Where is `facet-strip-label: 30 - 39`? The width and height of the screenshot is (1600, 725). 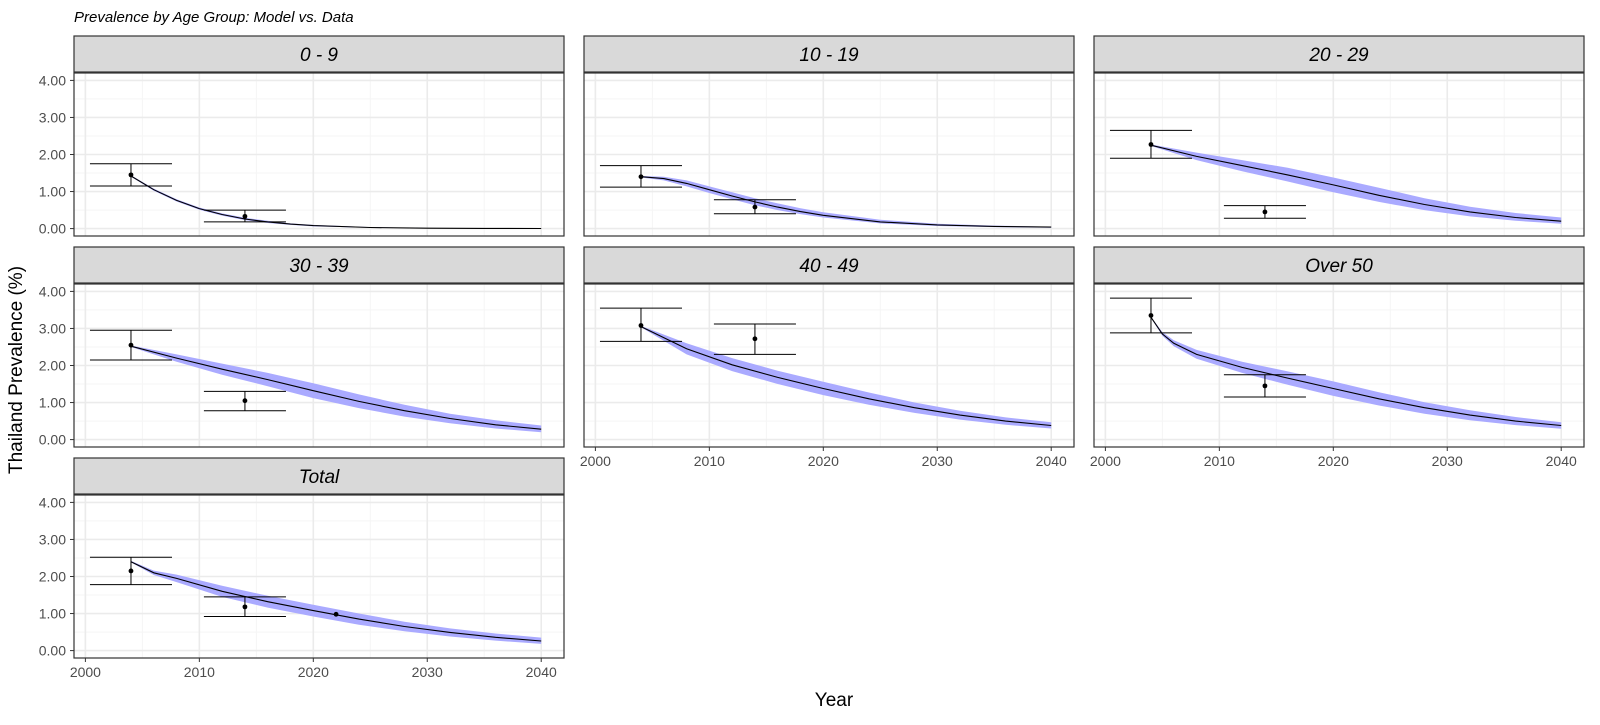 facet-strip-label: 30 - 39 is located at coordinates (319, 266).